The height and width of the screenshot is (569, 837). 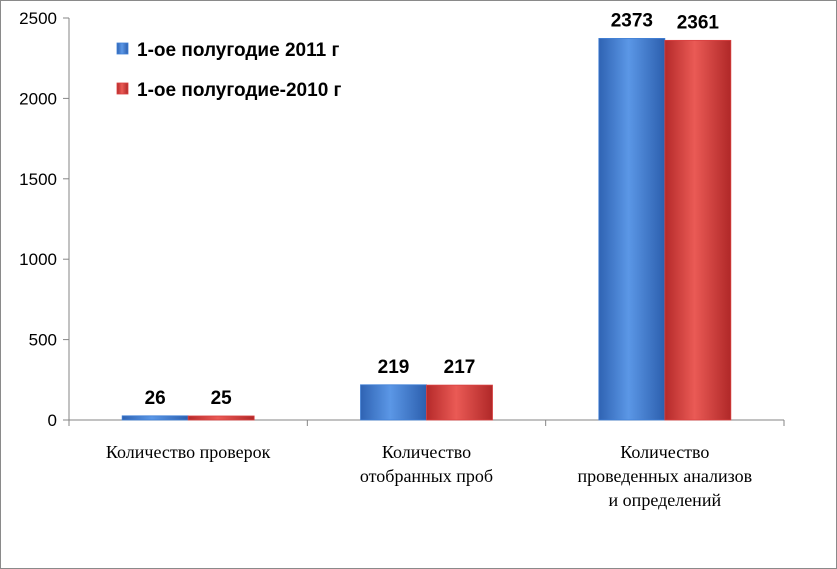 I want to click on y-tick-label: 2000, so click(x=38, y=98).